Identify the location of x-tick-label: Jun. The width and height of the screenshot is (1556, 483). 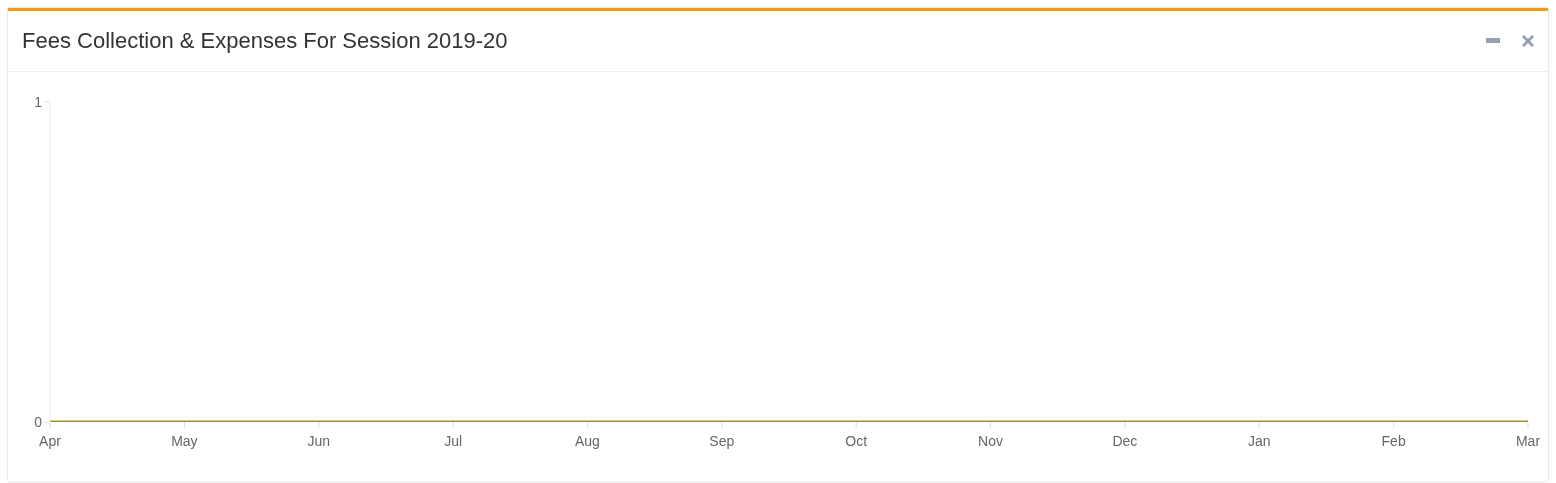
(319, 440).